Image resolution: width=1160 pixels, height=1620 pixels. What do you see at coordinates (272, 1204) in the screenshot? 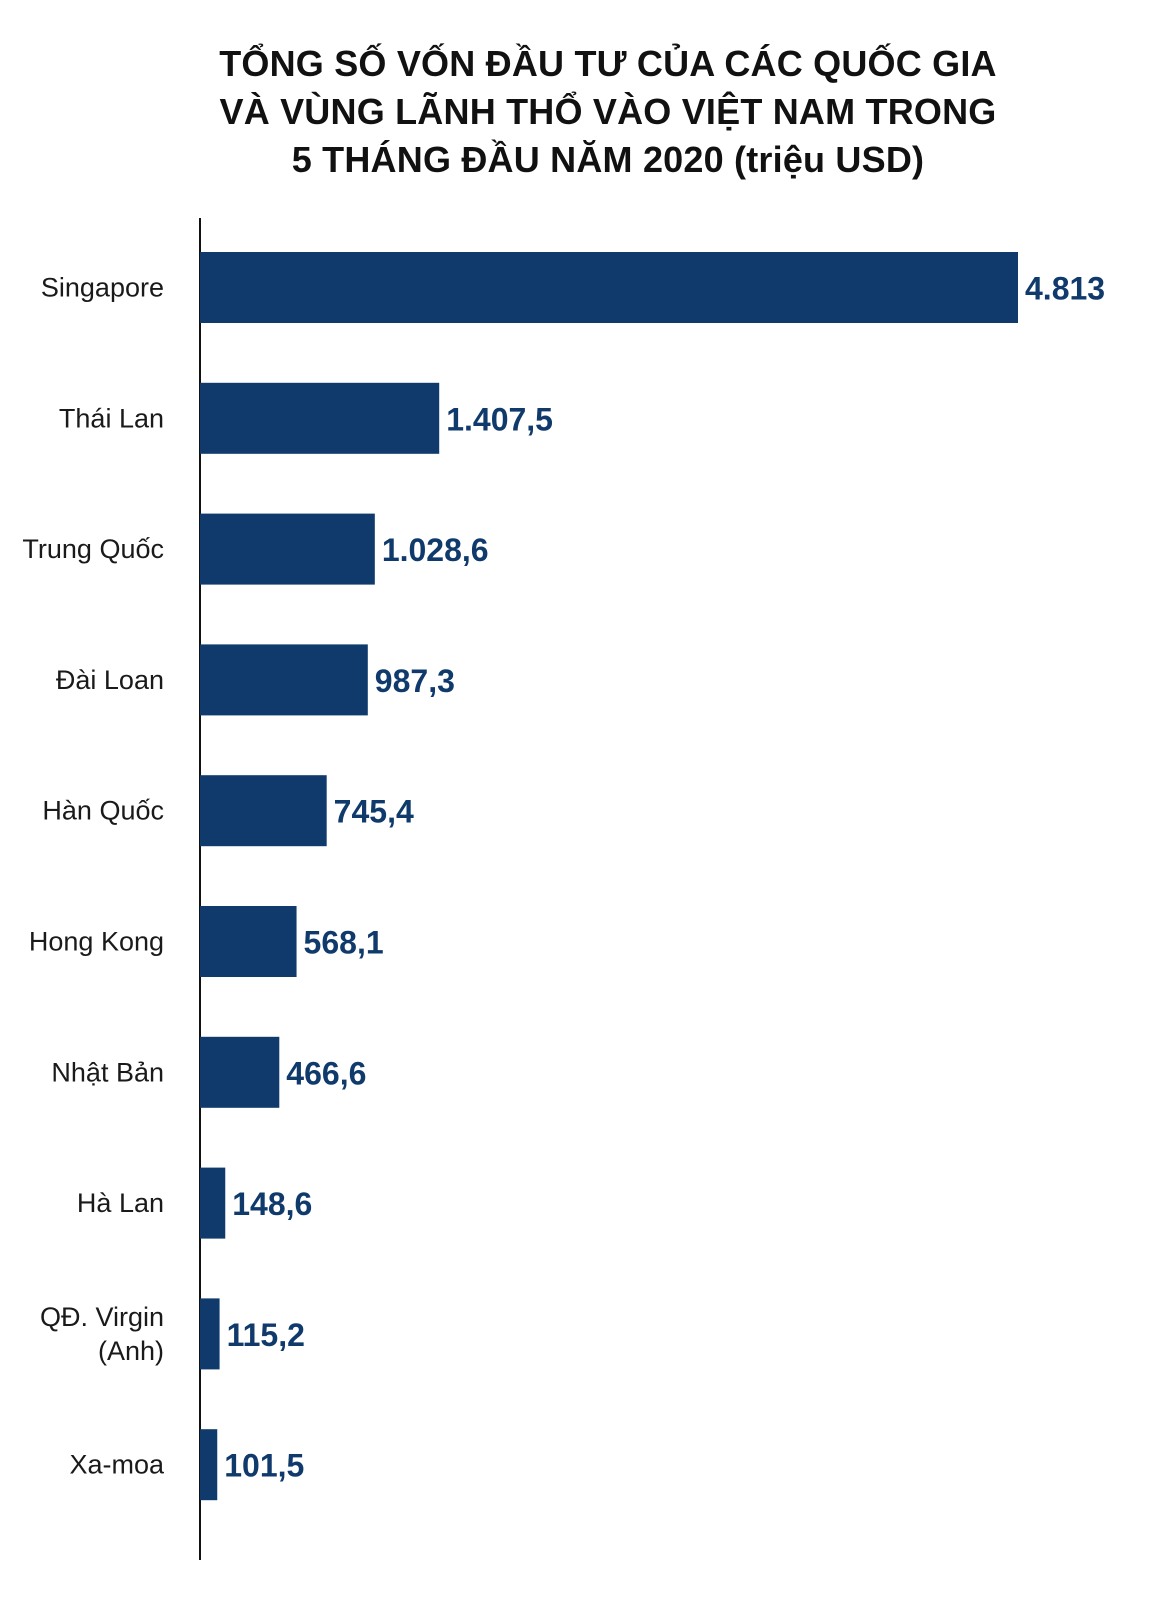
I see `value-label: 148,6` at bounding box center [272, 1204].